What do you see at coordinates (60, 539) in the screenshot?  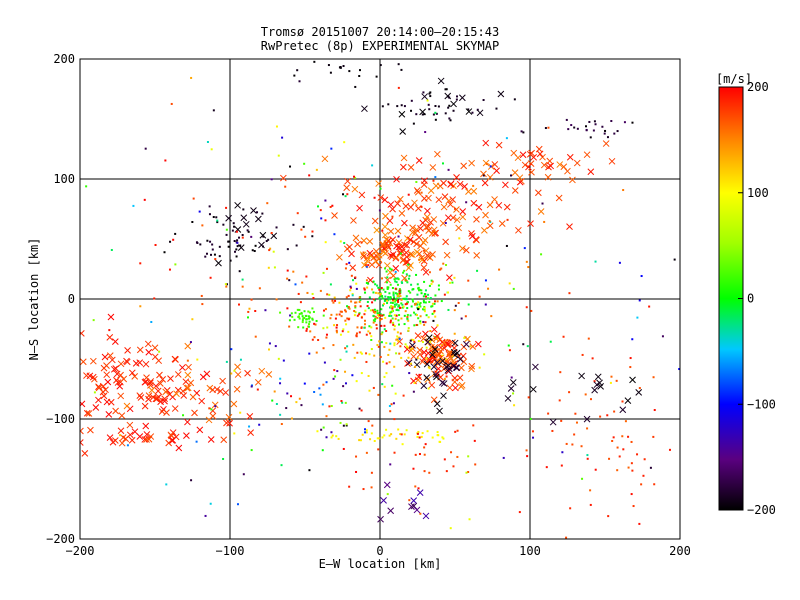 I see `y-tick-label: −200` at bounding box center [60, 539].